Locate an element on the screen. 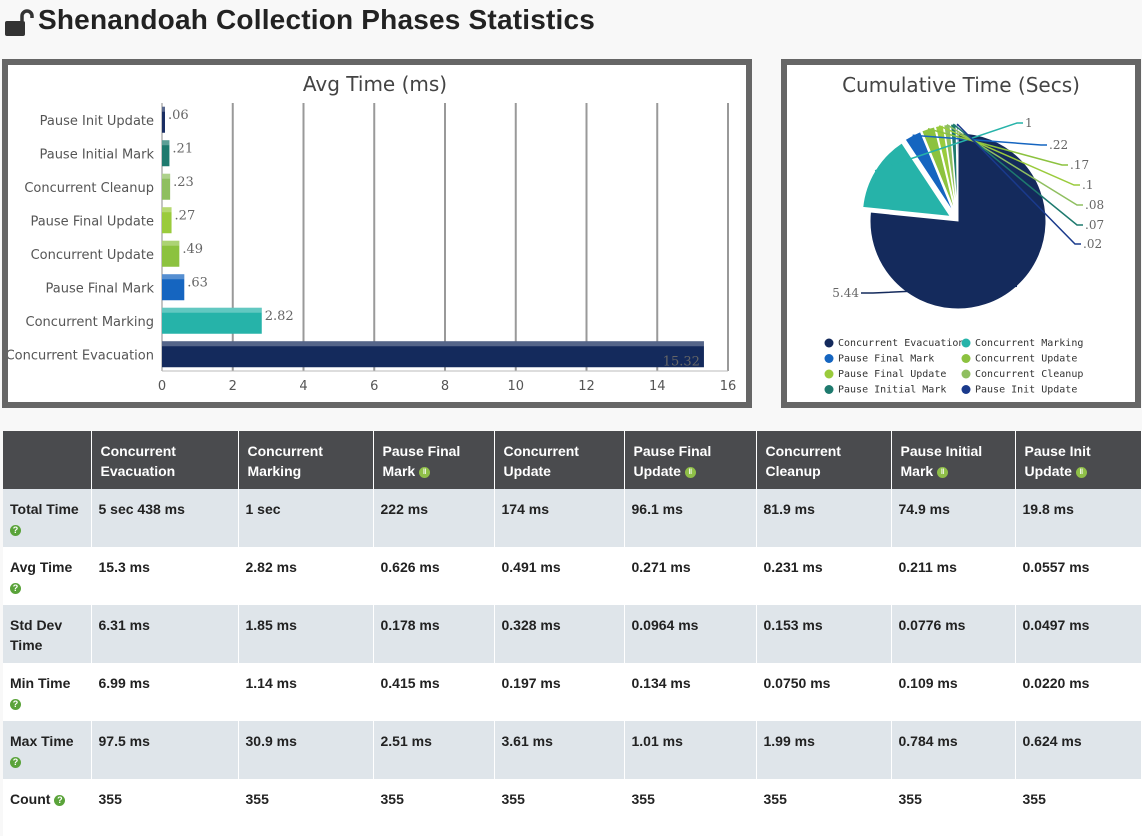 The width and height of the screenshot is (1142, 836). row-header: Std Dev Time is located at coordinates (47, 634).